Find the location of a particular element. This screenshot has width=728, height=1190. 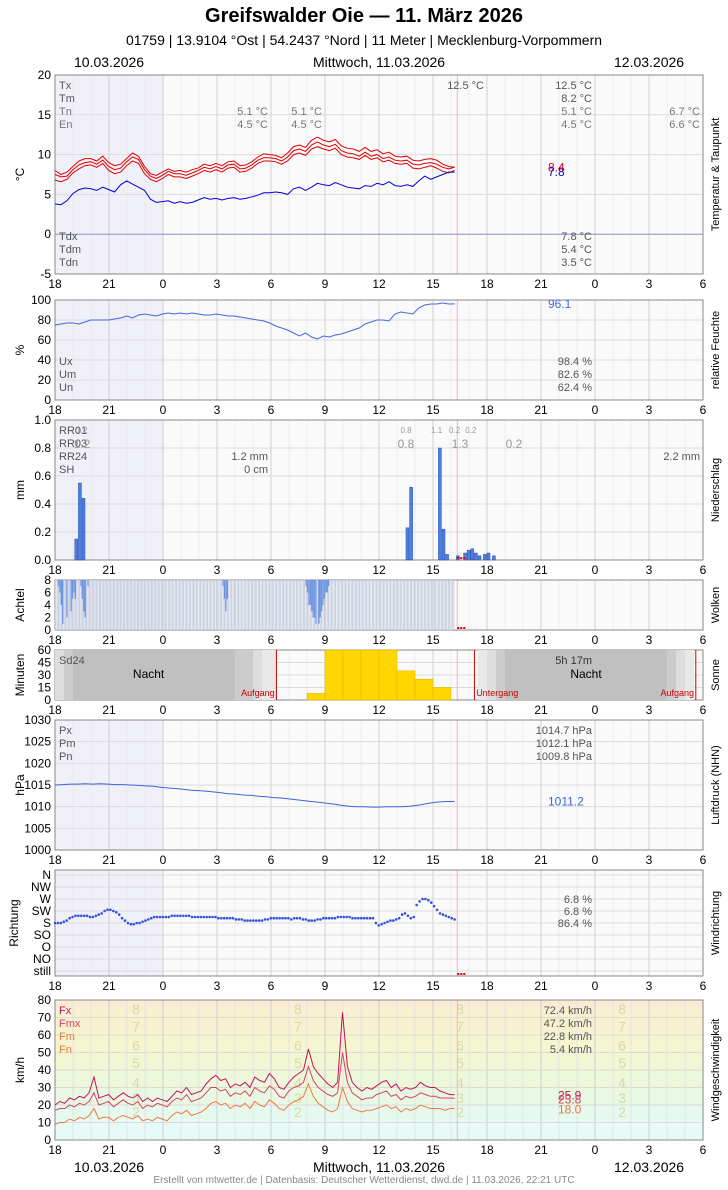

date-center: Mittwoch, 11.03.2026 is located at coordinates (379, 62).